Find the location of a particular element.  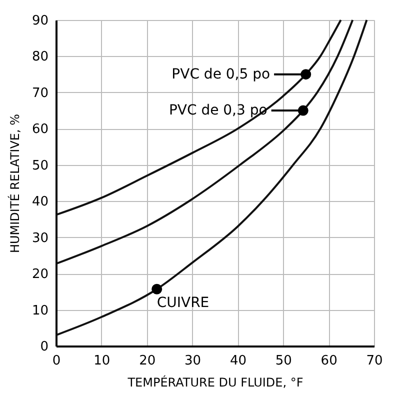

x-tick-label: 70 is located at coordinates (374, 361).